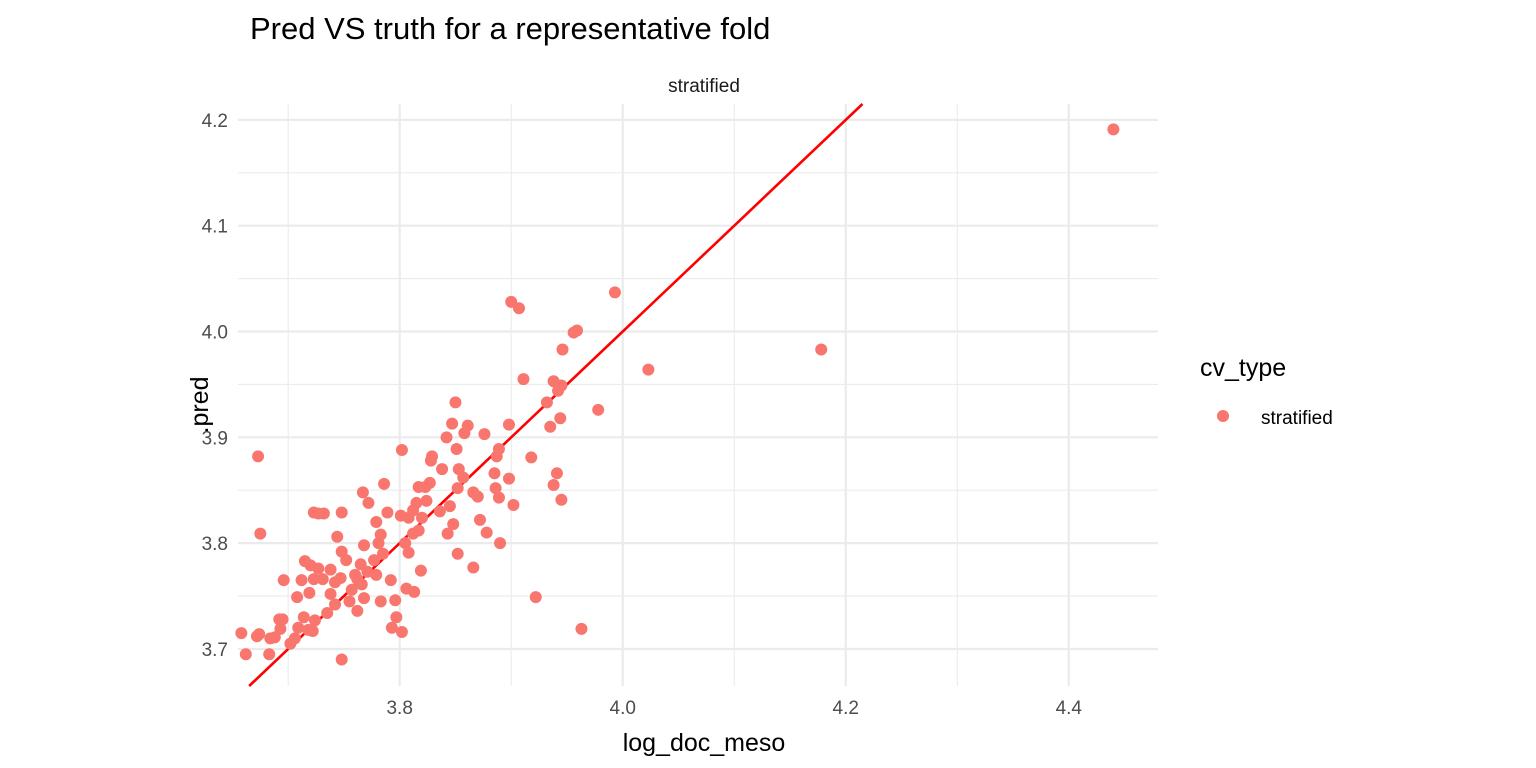 The width and height of the screenshot is (1536, 768). I want to click on x-tick-label: 4.2, so click(846, 708).